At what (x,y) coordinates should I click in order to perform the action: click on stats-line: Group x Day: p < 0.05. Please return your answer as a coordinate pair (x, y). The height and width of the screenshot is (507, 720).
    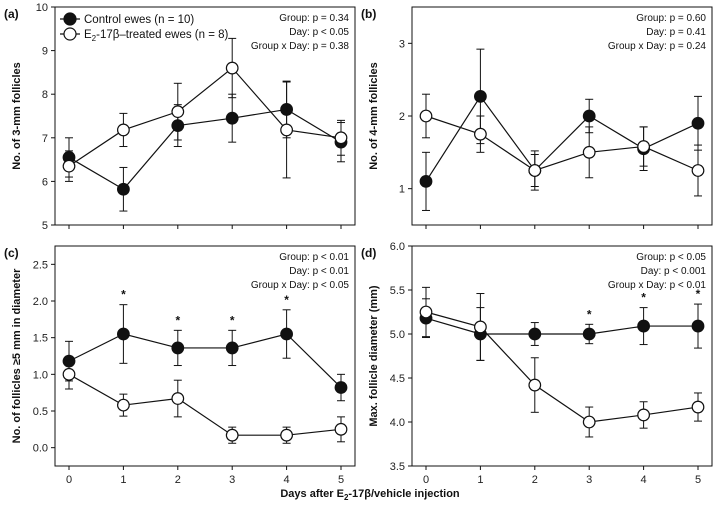
    Looking at the image, I should click on (300, 285).